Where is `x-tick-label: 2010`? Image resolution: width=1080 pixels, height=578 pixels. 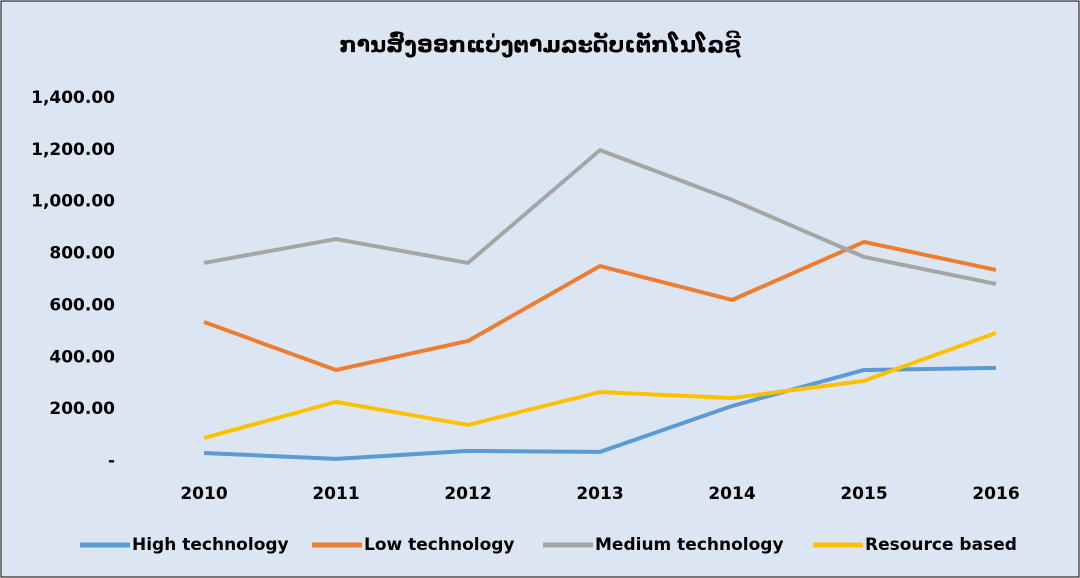 x-tick-label: 2010 is located at coordinates (203, 494).